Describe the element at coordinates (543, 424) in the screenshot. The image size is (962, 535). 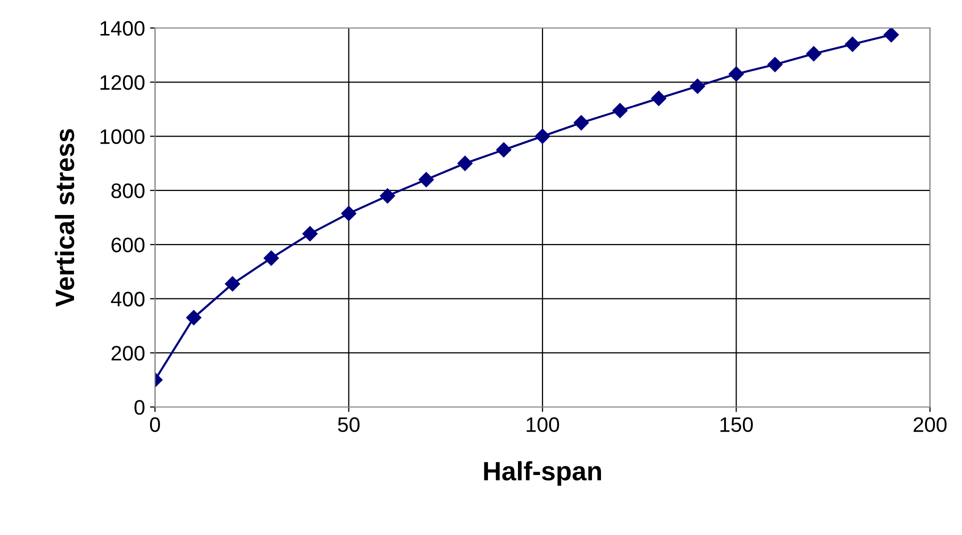
I see `x-tick-label: 100` at that location.